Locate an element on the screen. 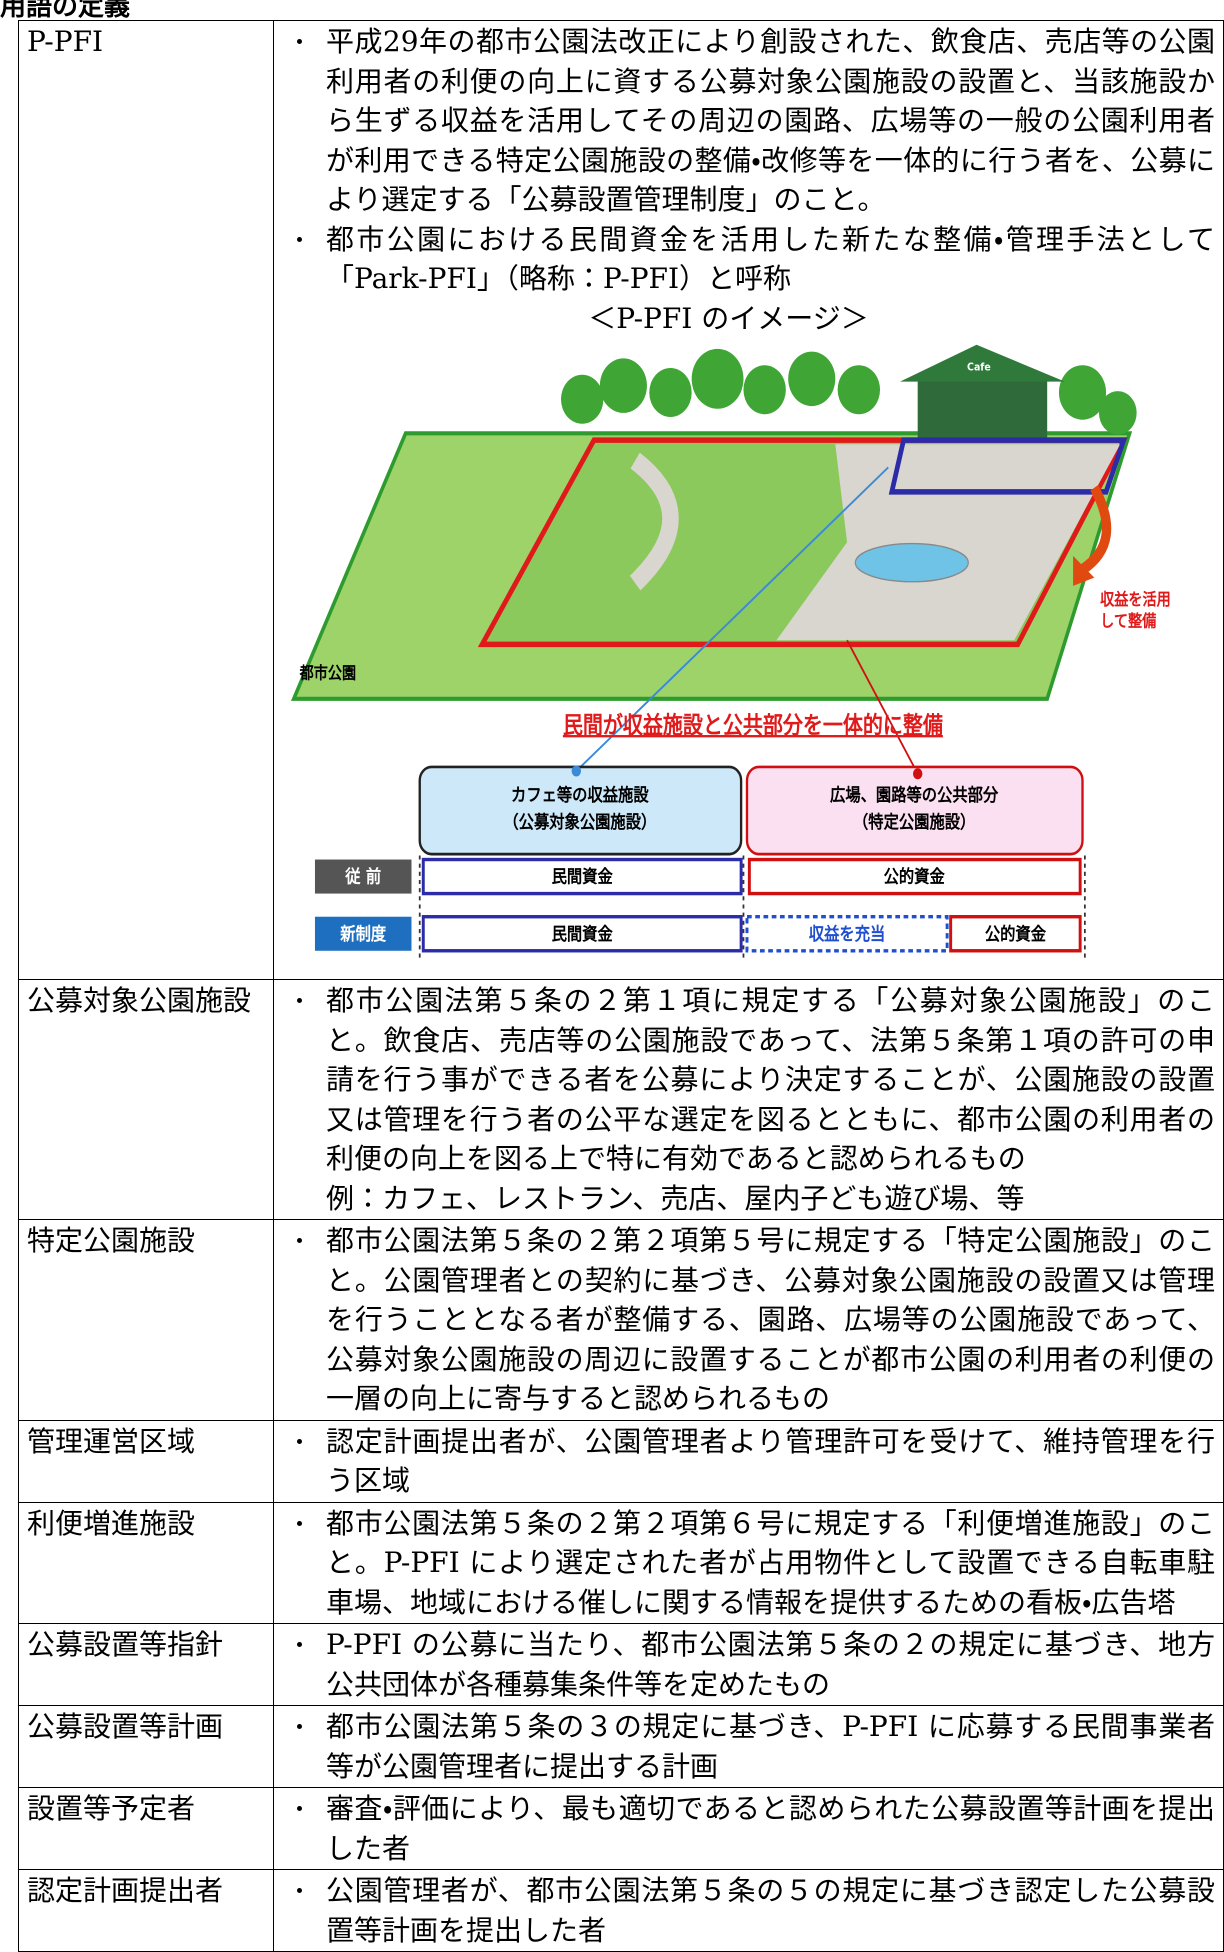  arrow-label: 収益を活用 is located at coordinates (1135, 599).